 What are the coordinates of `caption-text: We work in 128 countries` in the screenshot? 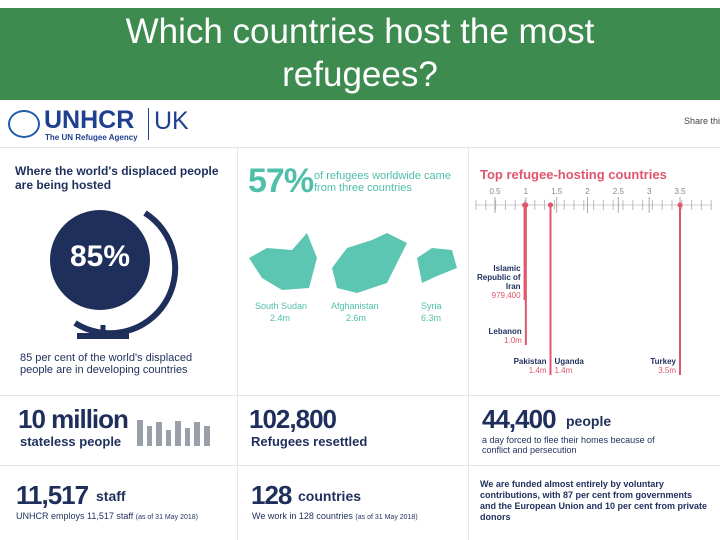 It's located at (302, 516).